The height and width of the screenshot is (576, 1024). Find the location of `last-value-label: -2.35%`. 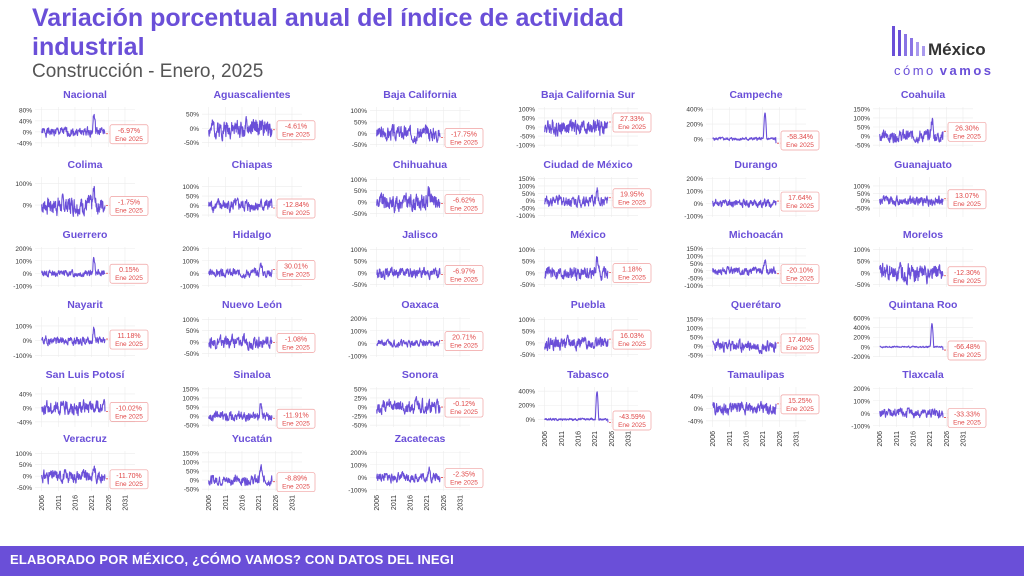

last-value-label: -2.35% is located at coordinates (464, 475).